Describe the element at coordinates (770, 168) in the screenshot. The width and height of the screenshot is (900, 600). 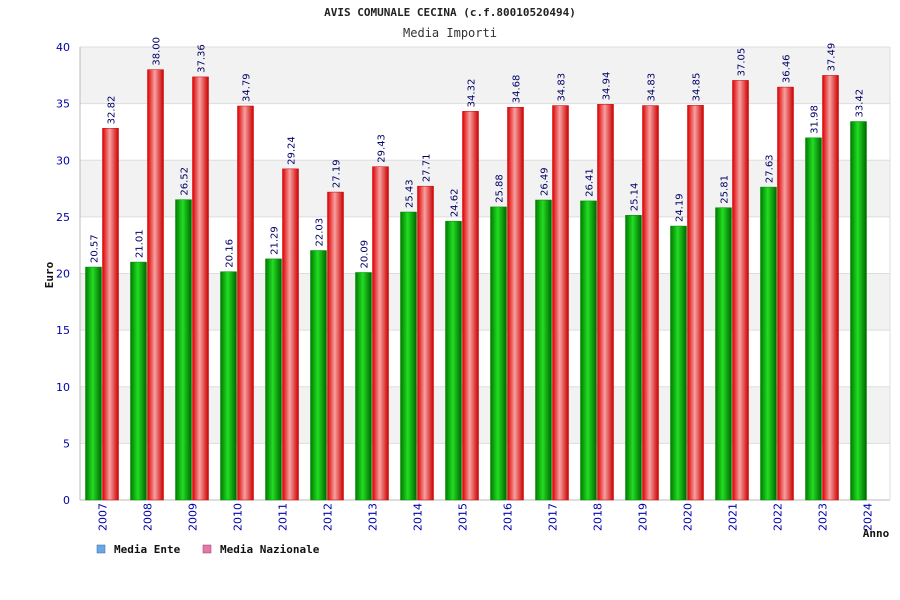
I see `data-label: 27.63` at that location.